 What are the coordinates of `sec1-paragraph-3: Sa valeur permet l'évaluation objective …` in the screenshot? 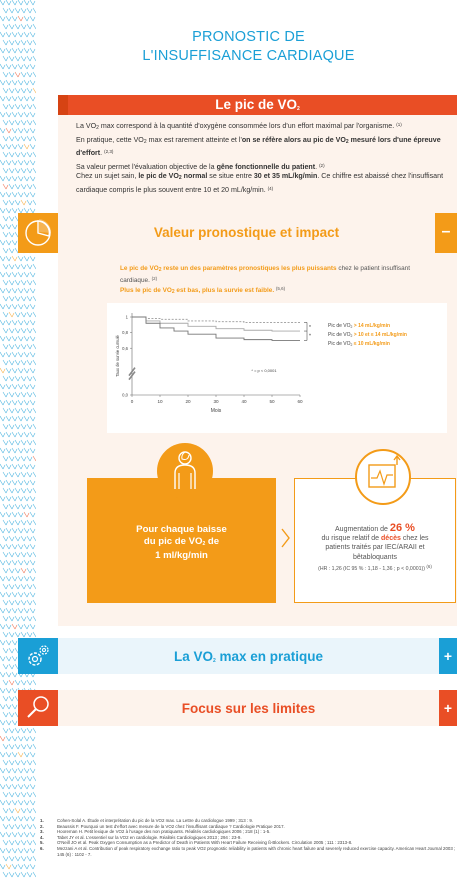 It's located at (260, 178).